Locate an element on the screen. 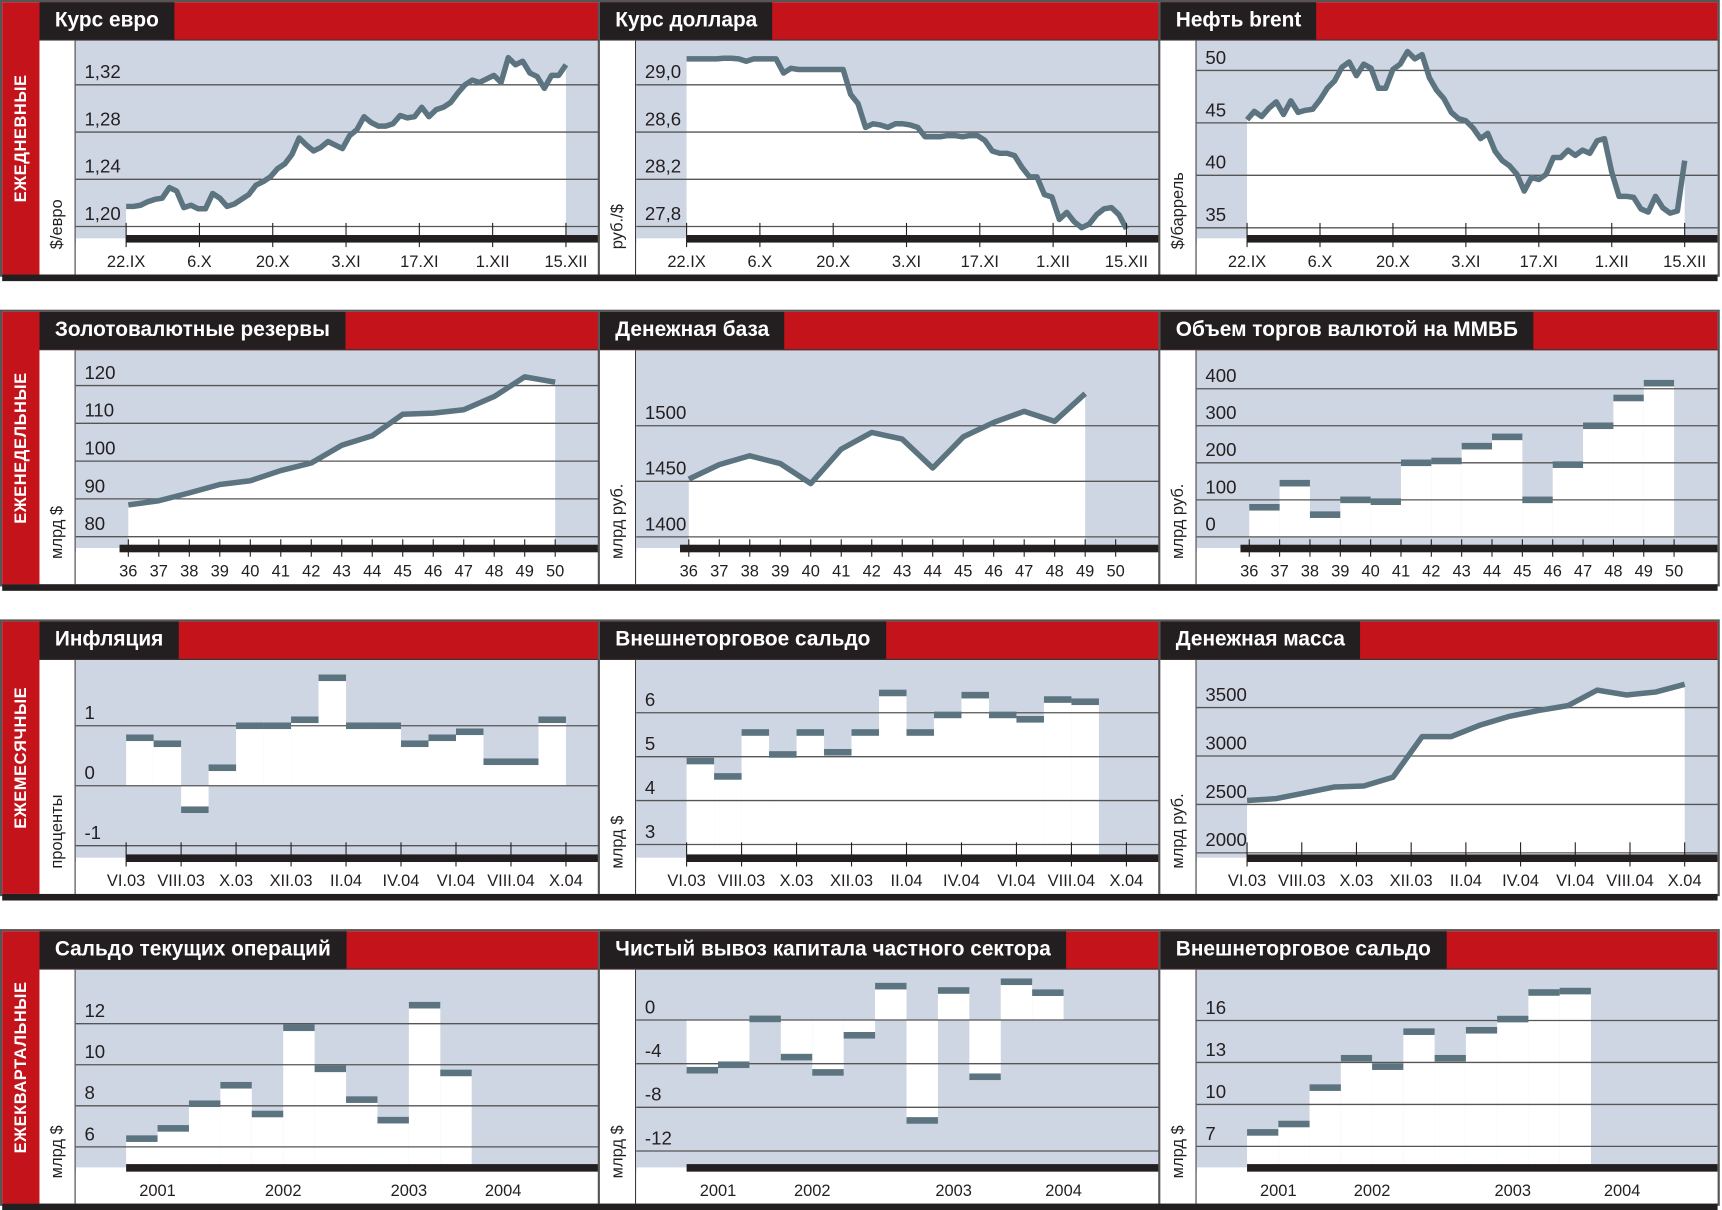 This screenshot has height=1210, width=1722. x-tick-label: II.04 is located at coordinates (907, 881).